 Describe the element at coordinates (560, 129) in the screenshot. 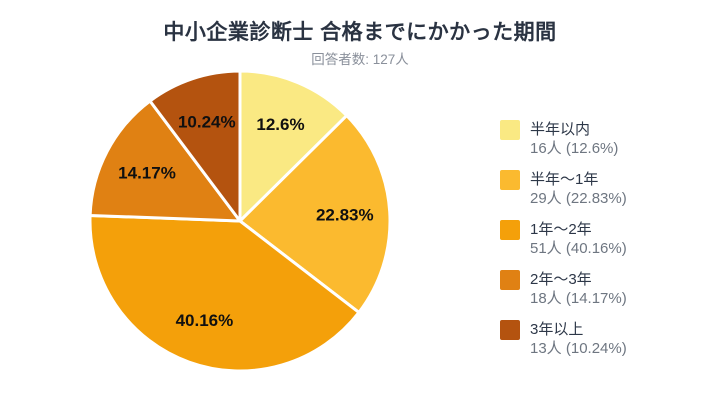

I see `legend-label-0: 半年以内` at that location.